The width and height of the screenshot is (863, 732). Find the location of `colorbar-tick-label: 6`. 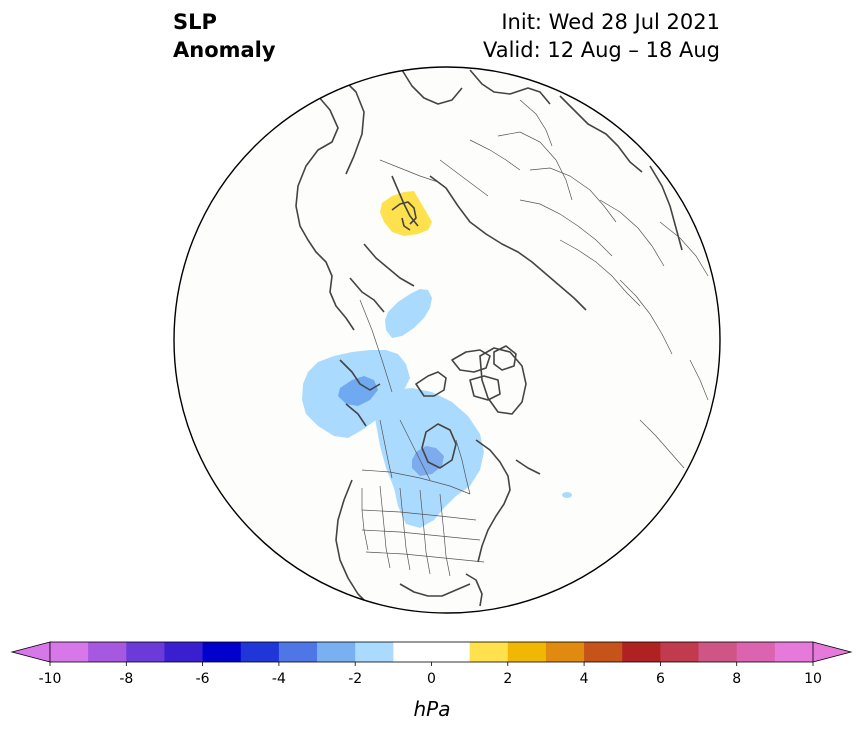

colorbar-tick-label: 6 is located at coordinates (660, 679).